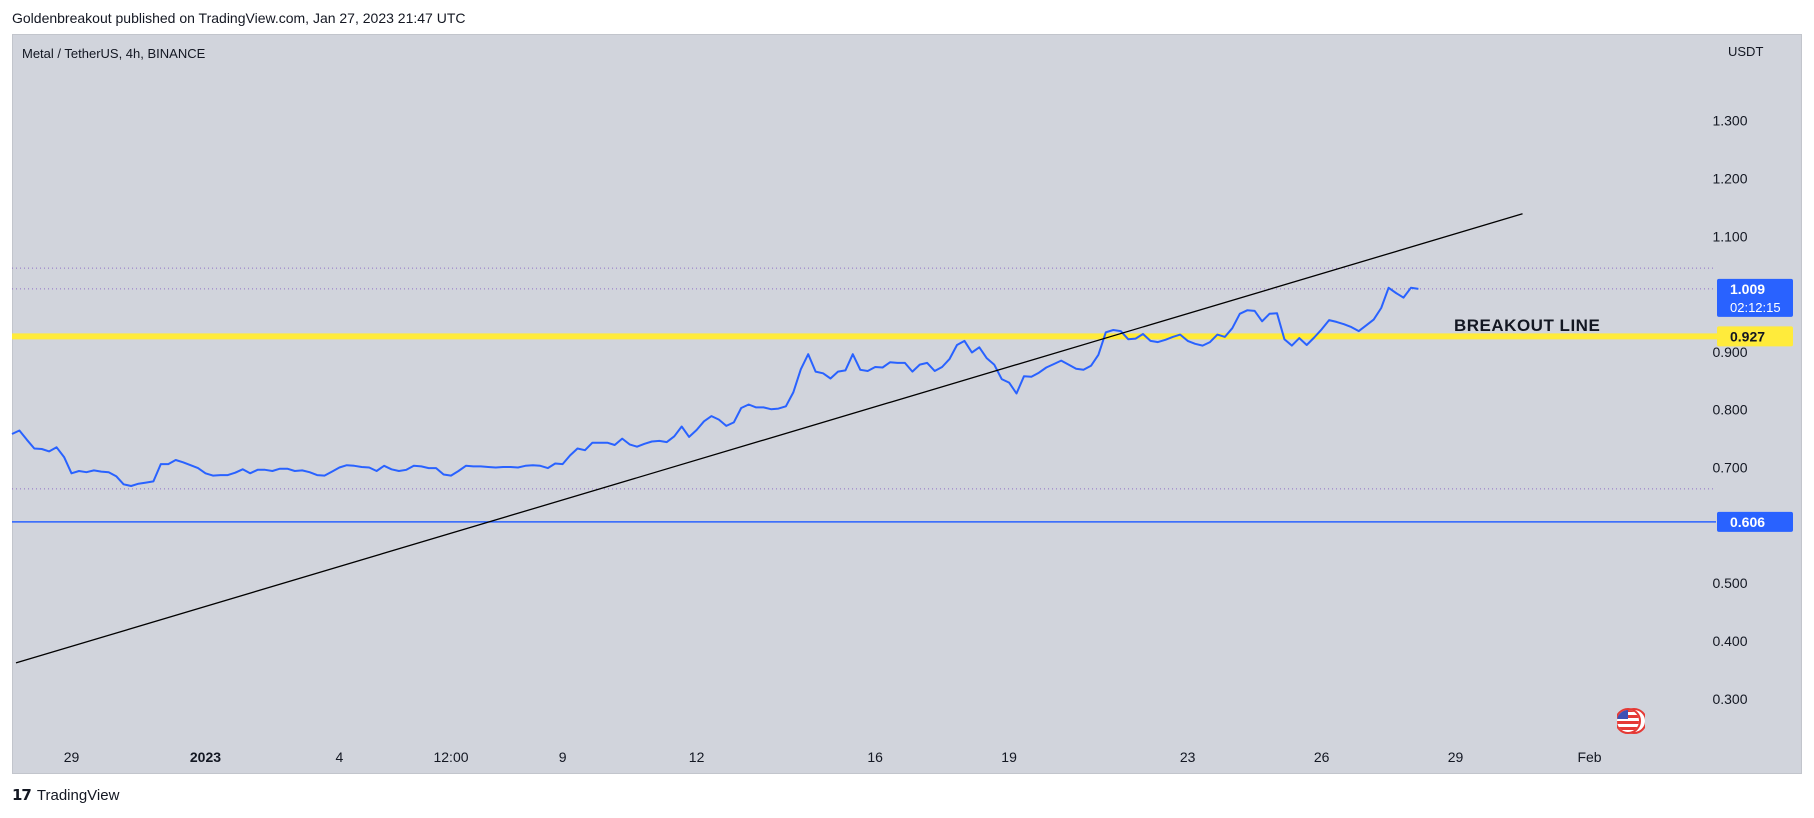  What do you see at coordinates (450, 757) in the screenshot?
I see `x-tick-label: 12:00` at bounding box center [450, 757].